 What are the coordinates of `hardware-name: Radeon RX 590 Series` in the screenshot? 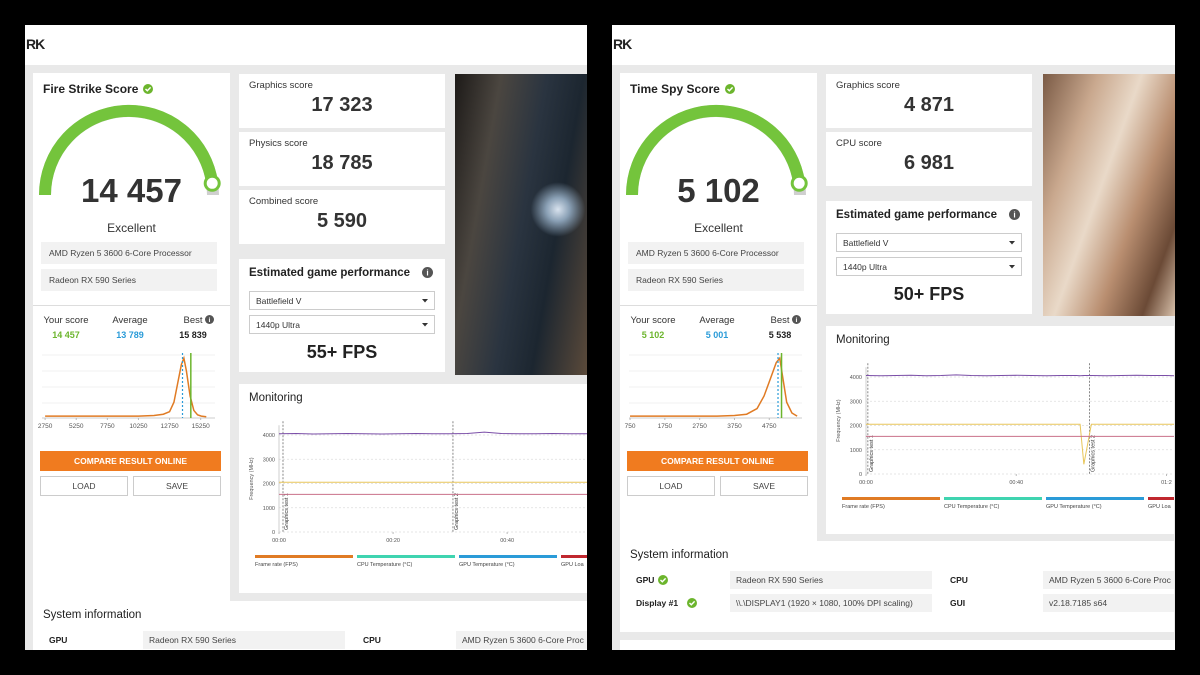 It's located at (679, 280).